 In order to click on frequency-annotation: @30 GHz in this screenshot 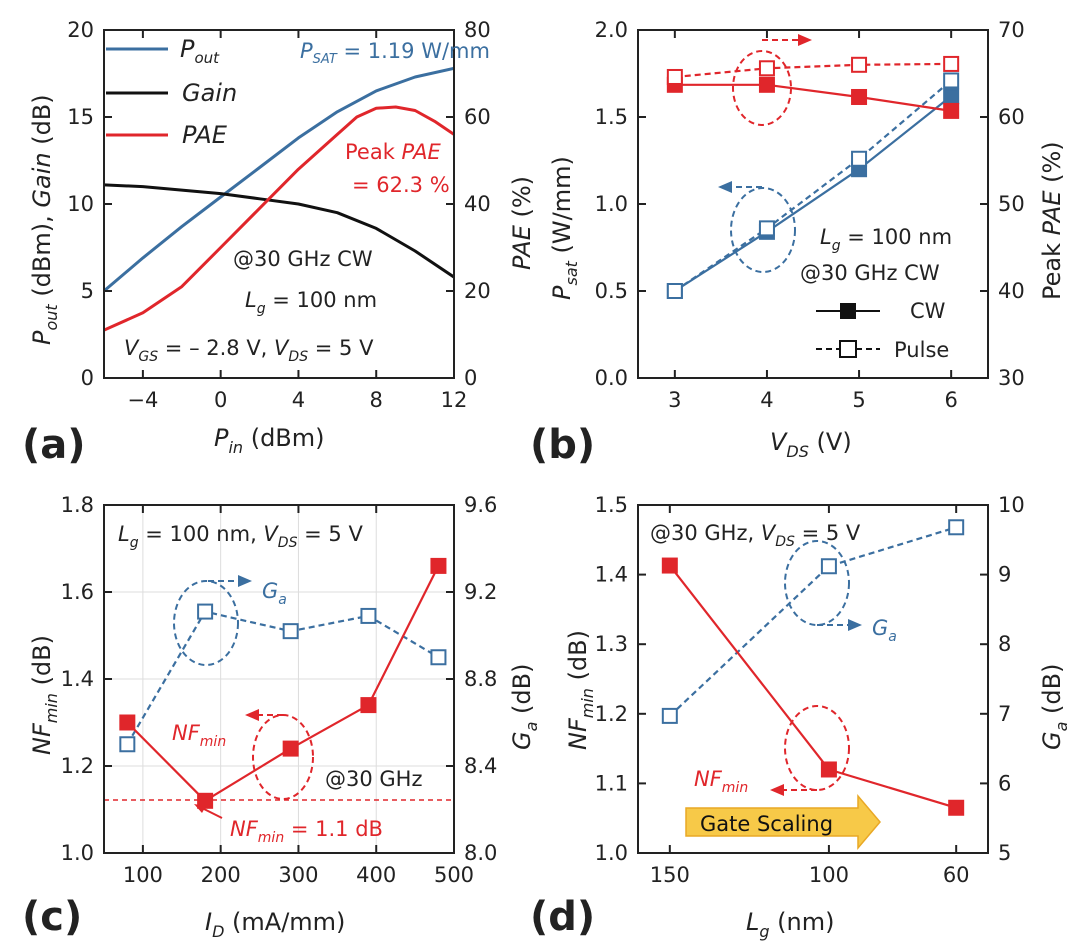, I will do `click(373, 779)`.